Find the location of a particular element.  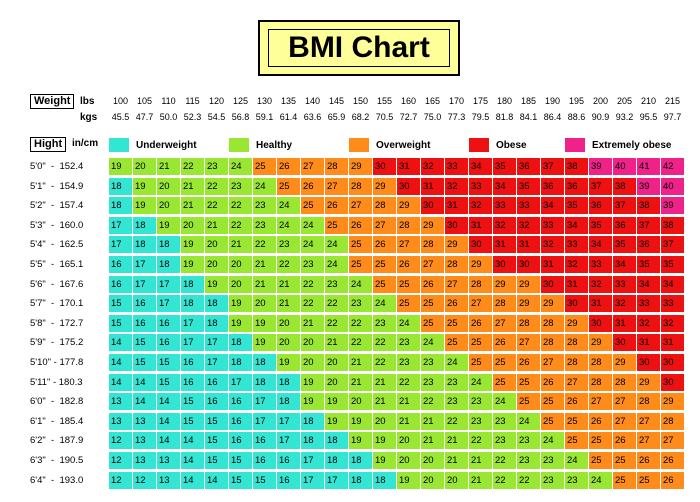

height-row-label: 5'3" - 160.0 is located at coordinates (57, 225).